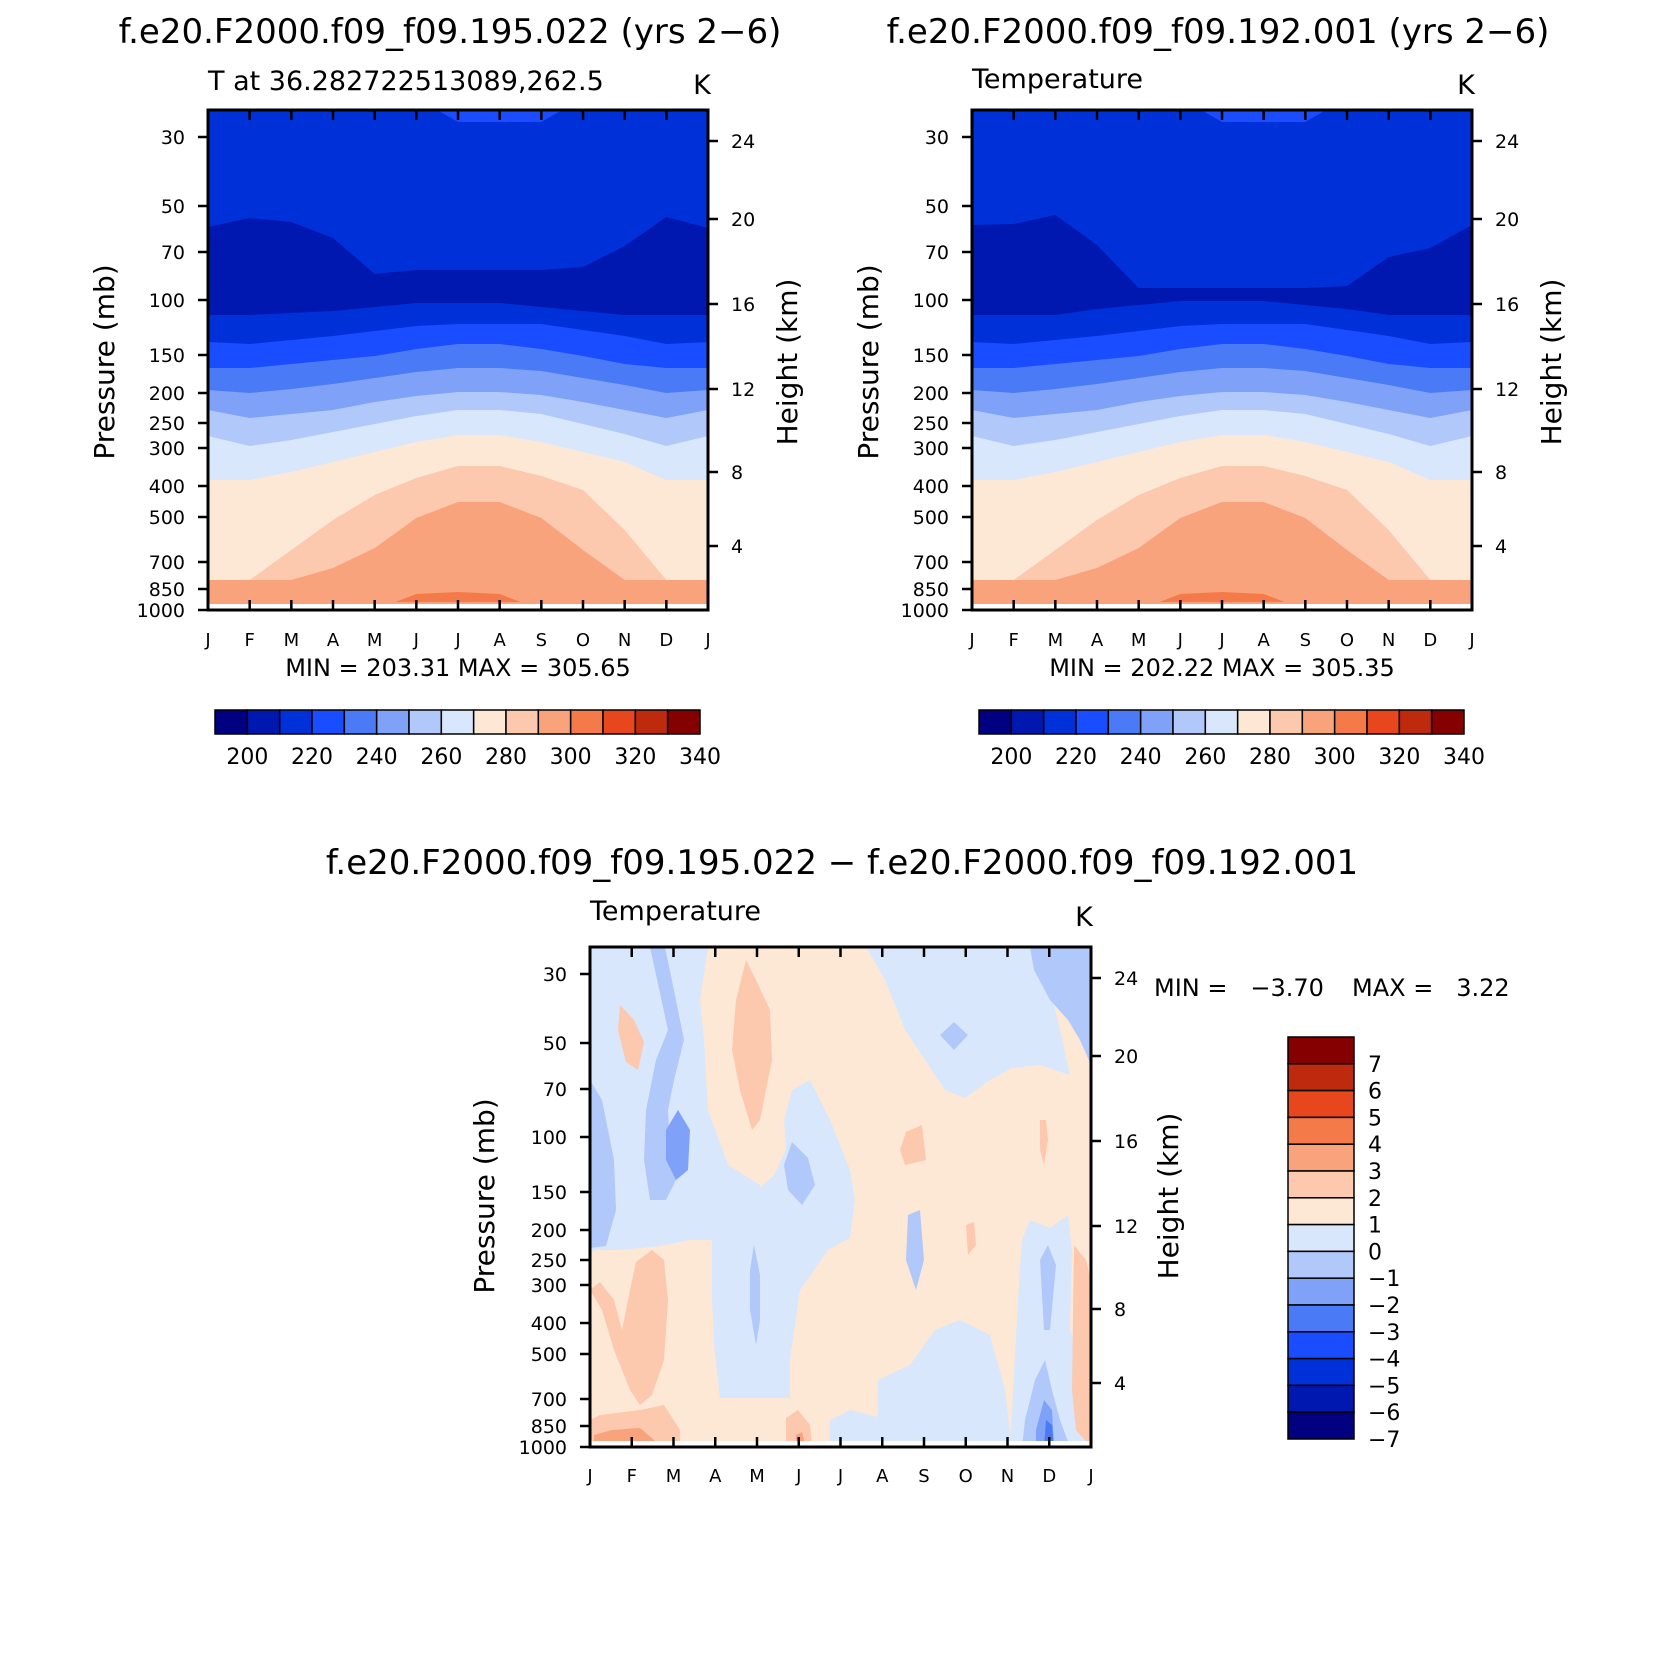  Describe the element at coordinates (543, 1448) in the screenshot. I see `y-tick-label: 1000` at that location.